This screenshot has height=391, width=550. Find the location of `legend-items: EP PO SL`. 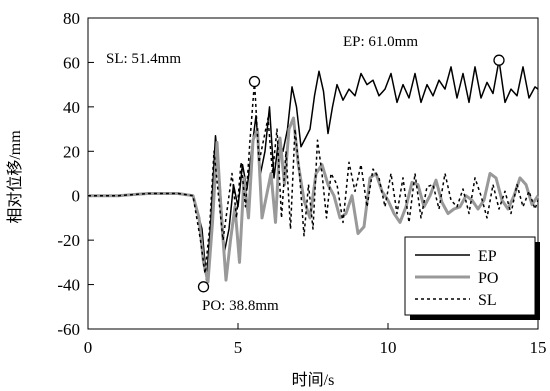

legend-items: EP PO SL is located at coordinates (456, 278).